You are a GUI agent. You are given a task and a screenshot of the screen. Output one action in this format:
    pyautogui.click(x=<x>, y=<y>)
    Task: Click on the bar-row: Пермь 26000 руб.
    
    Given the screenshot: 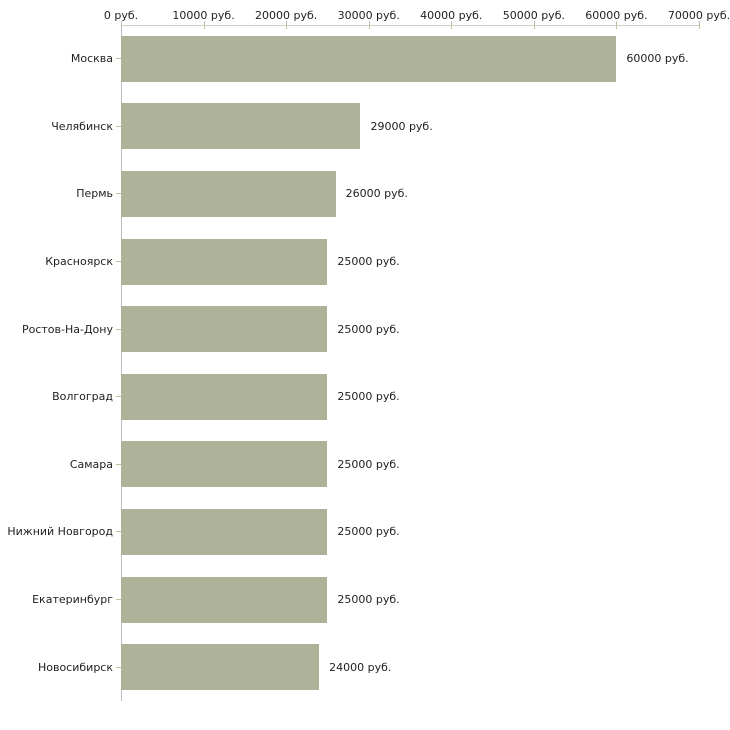 What is the action you would take?
    pyautogui.click(x=387, y=194)
    